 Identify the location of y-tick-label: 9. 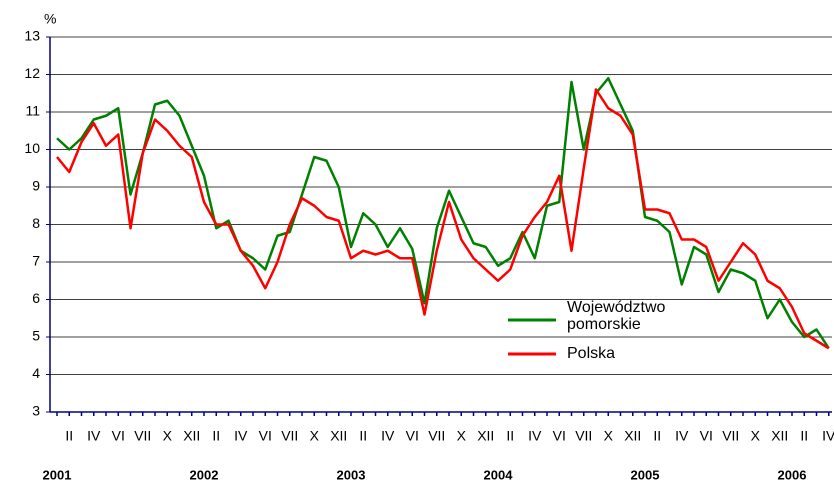
(36, 186).